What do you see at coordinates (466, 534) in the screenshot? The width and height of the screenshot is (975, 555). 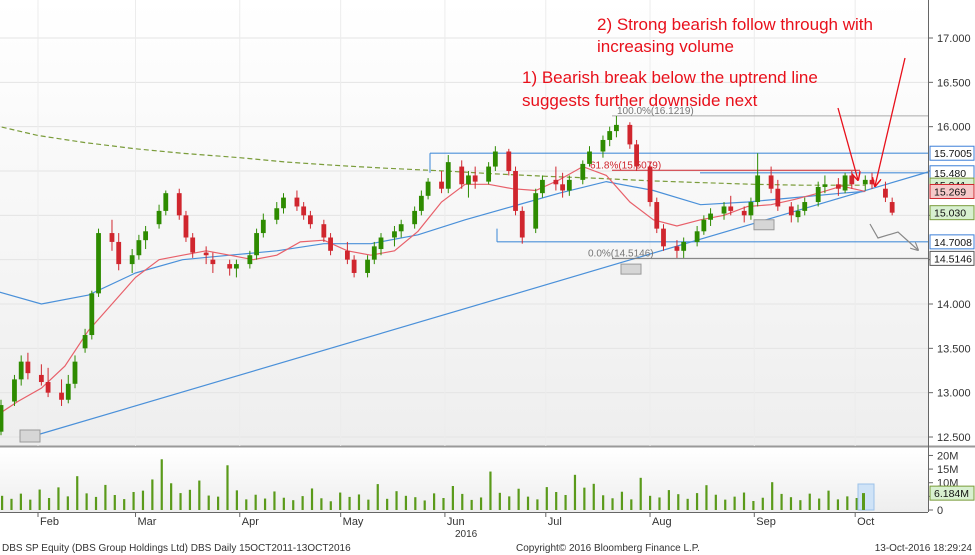 I see `year-label: 2016` at bounding box center [466, 534].